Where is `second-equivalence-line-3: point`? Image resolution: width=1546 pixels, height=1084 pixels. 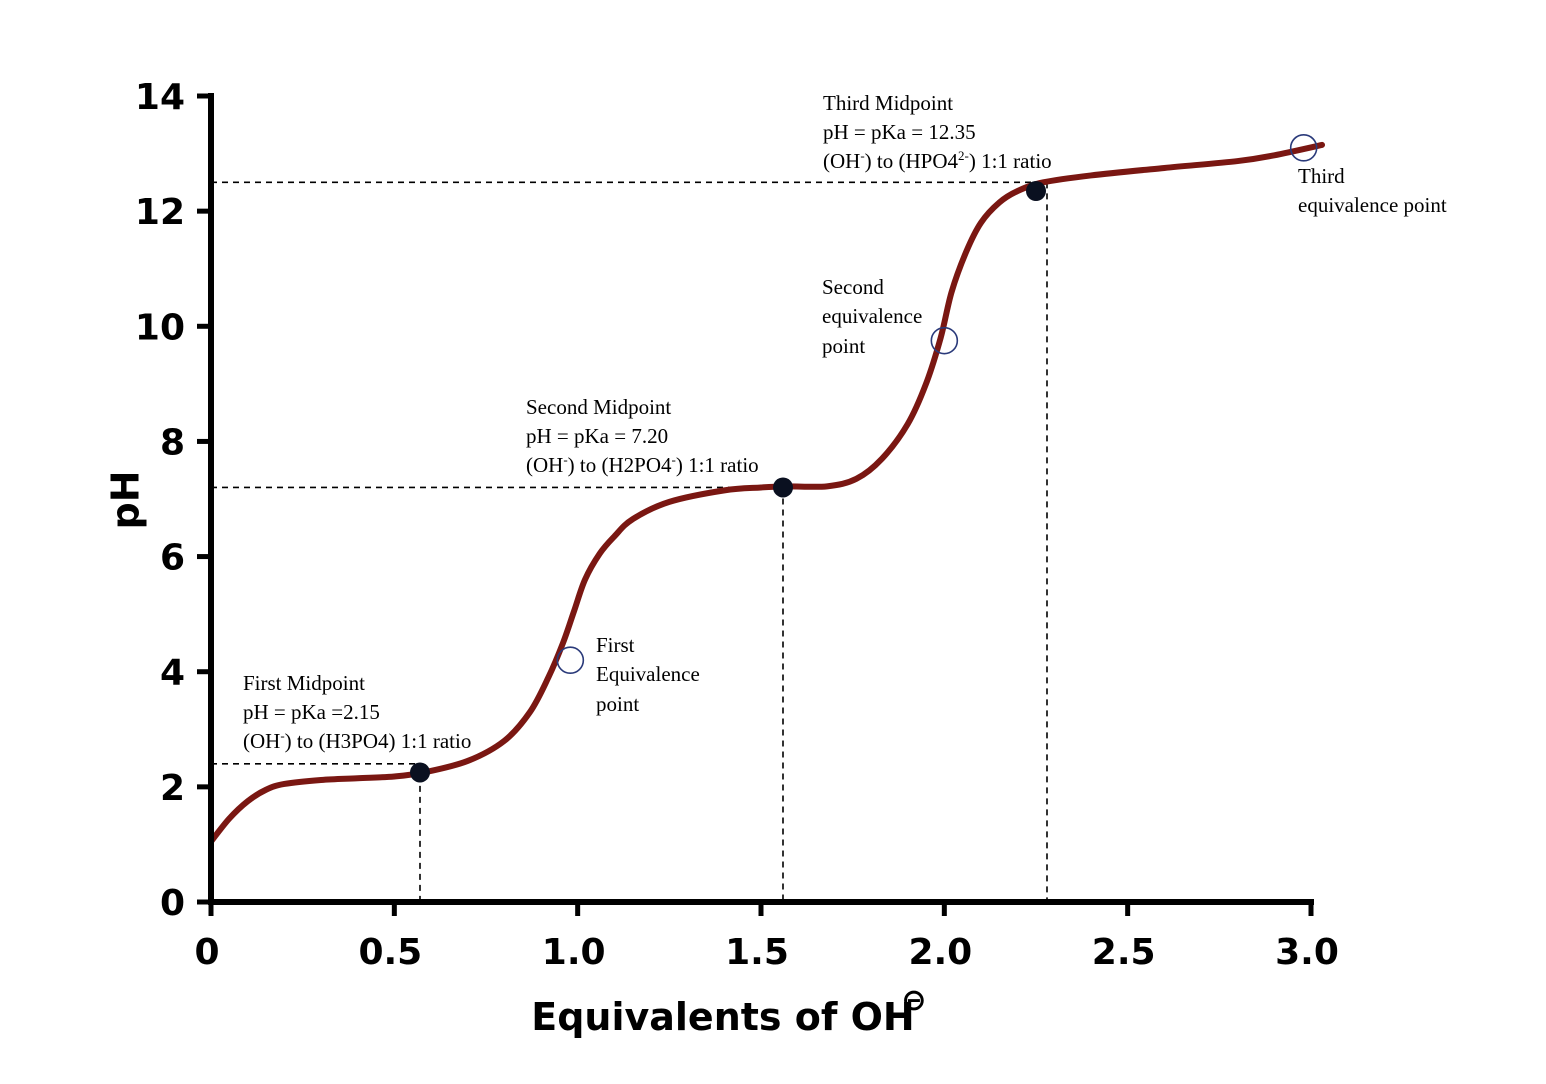 second-equivalence-line-3: point is located at coordinates (843, 346).